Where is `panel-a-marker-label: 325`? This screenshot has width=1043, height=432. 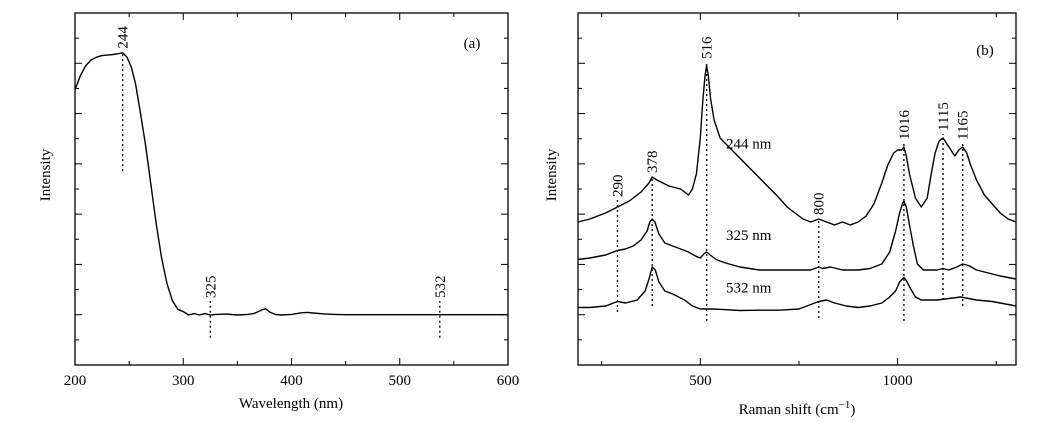 panel-a-marker-label: 325 is located at coordinates (211, 287).